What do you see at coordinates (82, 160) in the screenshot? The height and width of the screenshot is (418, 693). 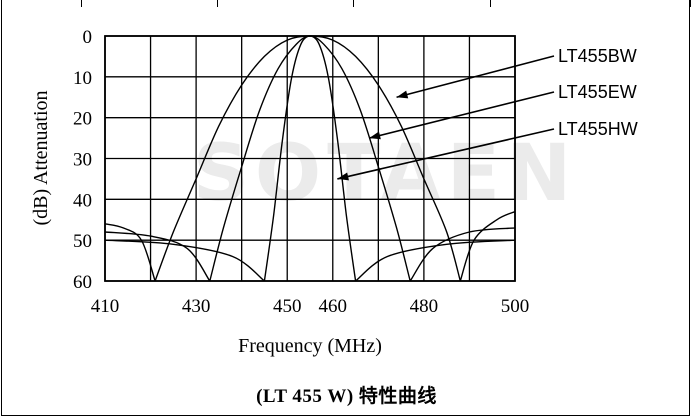 I see `y-tick-label: 30` at bounding box center [82, 160].